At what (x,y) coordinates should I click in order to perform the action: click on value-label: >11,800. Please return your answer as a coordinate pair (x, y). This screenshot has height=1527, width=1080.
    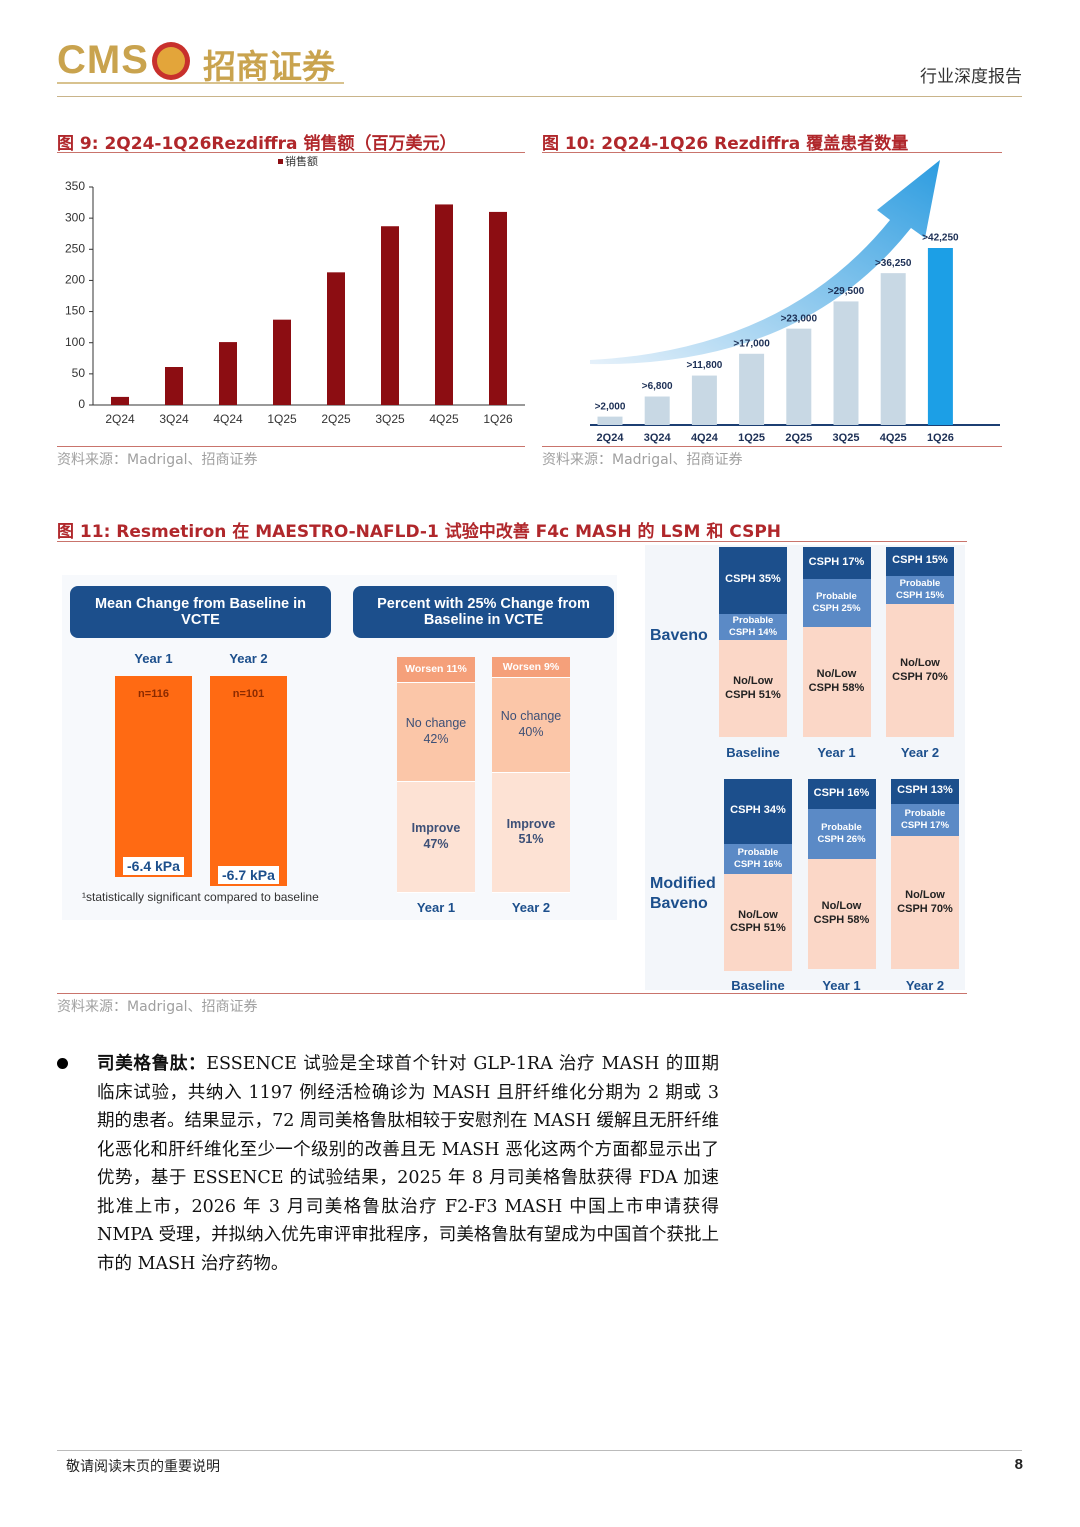
    Looking at the image, I should click on (704, 365).